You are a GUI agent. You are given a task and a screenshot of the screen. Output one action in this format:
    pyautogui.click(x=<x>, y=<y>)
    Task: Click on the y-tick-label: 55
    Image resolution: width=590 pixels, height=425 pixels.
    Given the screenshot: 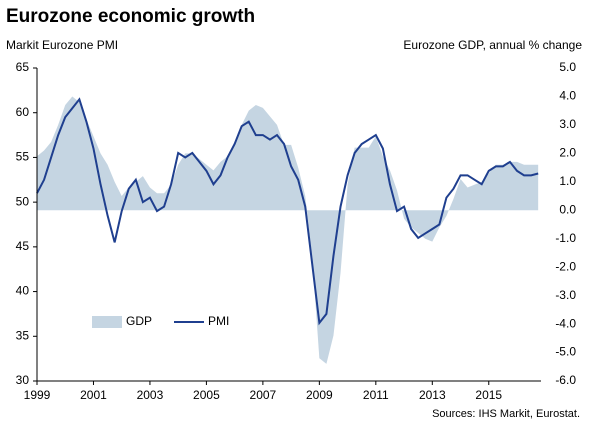 What is the action you would take?
    pyautogui.click(x=23, y=157)
    